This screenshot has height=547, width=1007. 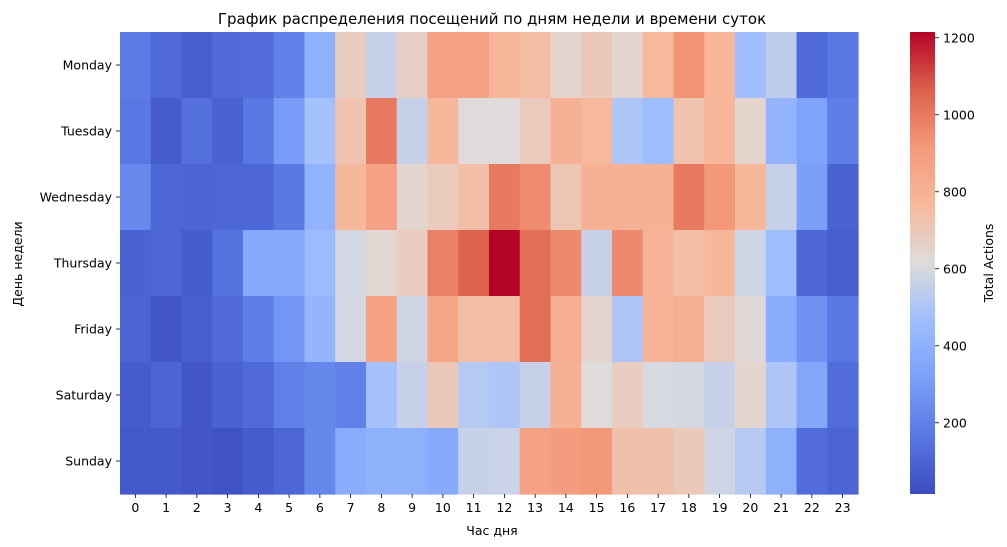 What do you see at coordinates (17, 263) in the screenshot?
I see `y-axis-label: День недели` at bounding box center [17, 263].